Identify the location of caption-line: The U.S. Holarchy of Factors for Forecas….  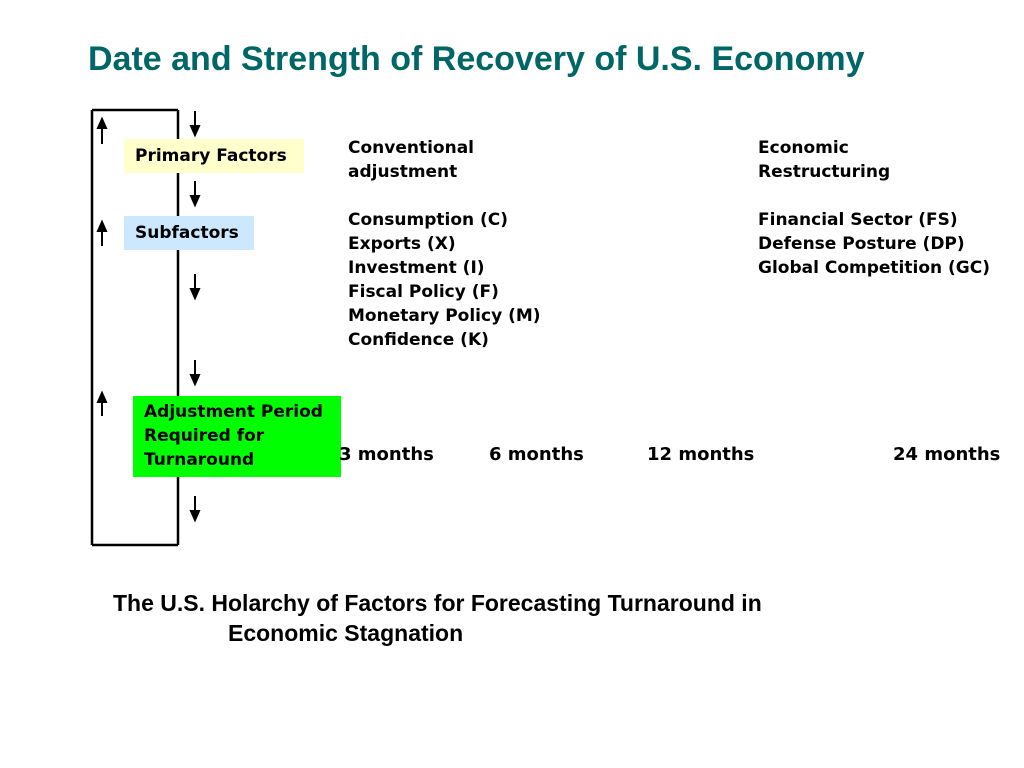
(437, 603).